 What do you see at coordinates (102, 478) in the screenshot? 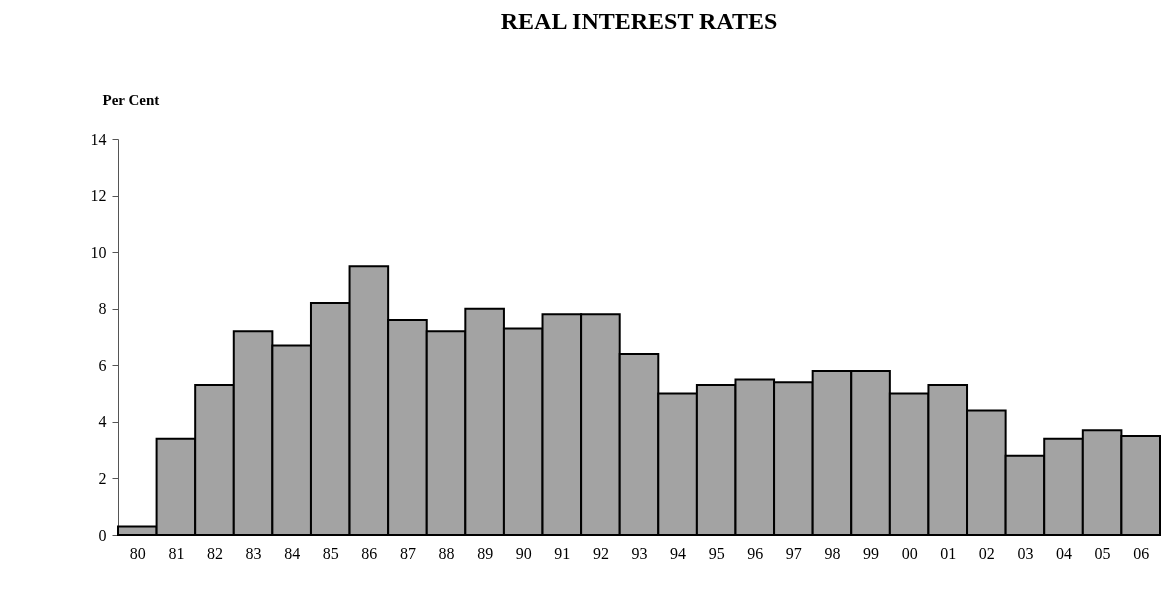
I see `y-tick-label: 2` at bounding box center [102, 478].